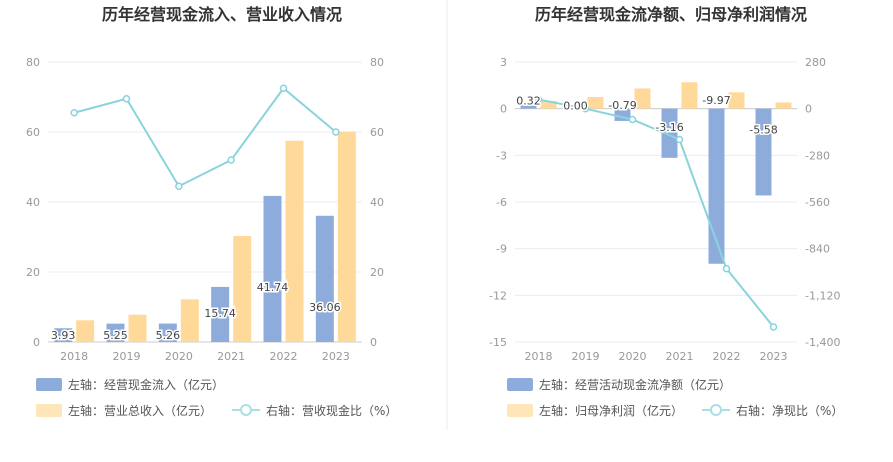 The width and height of the screenshot is (893, 462). Describe the element at coordinates (716, 410) in the screenshot. I see `legend-marker-net-ratio` at that location.